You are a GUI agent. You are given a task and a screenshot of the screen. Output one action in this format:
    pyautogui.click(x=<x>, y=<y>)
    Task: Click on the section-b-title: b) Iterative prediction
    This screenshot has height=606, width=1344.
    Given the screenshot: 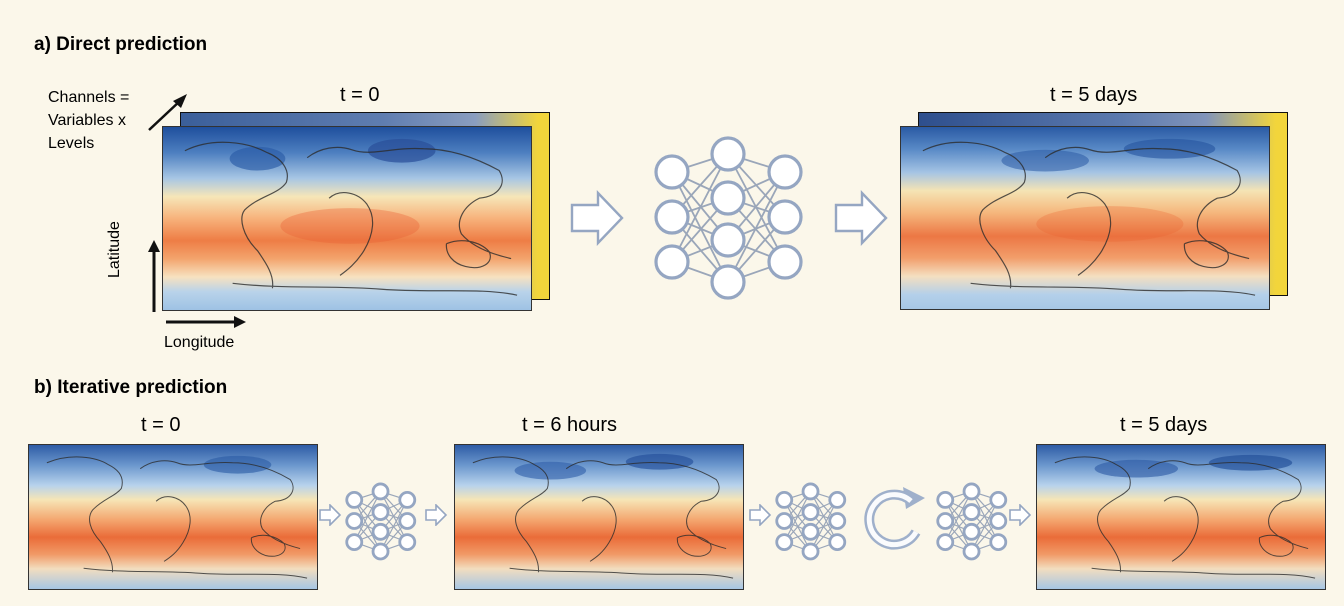 What is the action you would take?
    pyautogui.click(x=131, y=387)
    